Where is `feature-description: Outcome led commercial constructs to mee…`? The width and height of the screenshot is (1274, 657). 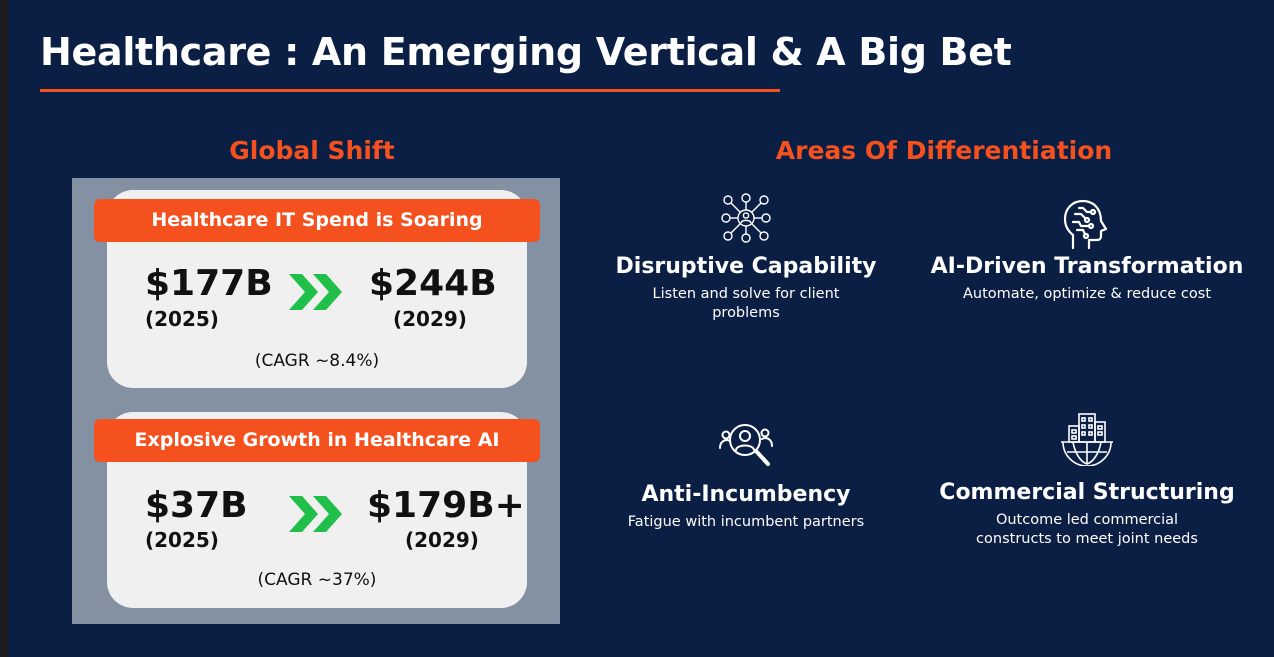
feature-description: Outcome led commercial constructs to mee… is located at coordinates (1087, 529).